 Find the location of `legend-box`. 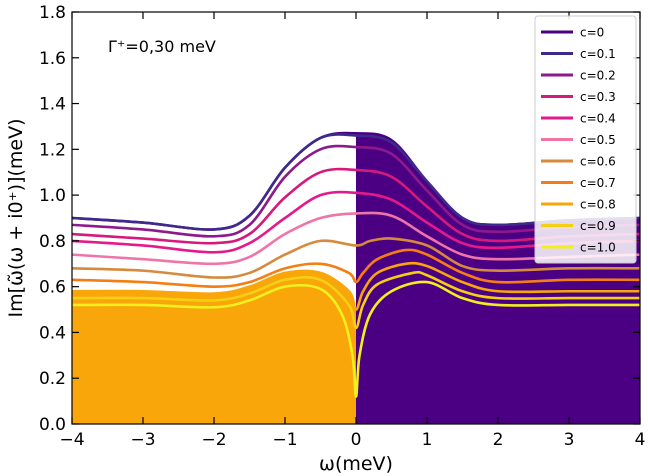

legend-box is located at coordinates (585, 139).